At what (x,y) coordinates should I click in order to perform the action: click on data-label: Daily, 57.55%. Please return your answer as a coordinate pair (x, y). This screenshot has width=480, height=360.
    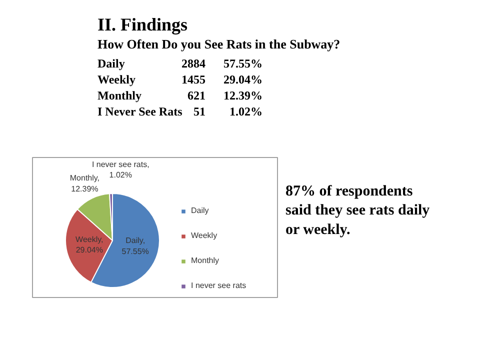
    Looking at the image, I should click on (135, 246).